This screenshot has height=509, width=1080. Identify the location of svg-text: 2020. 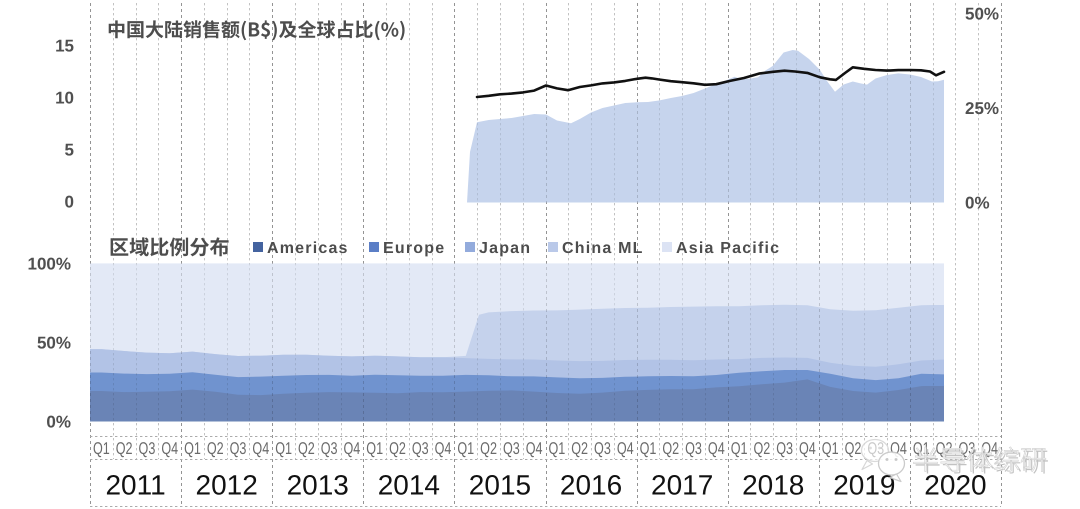
(955, 485).